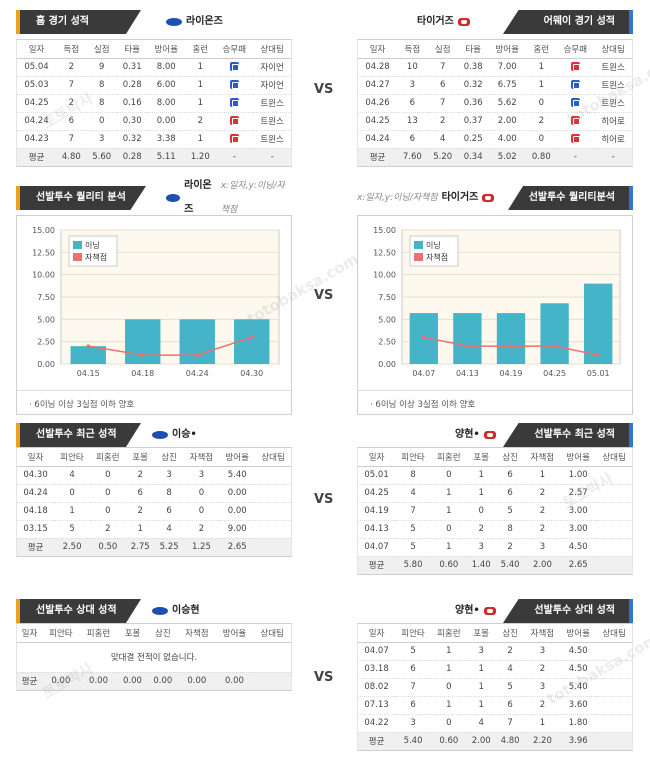 This screenshot has width=650, height=772. What do you see at coordinates (384, 230) in the screenshot?
I see `y-tick-label: 15.00` at bounding box center [384, 230].